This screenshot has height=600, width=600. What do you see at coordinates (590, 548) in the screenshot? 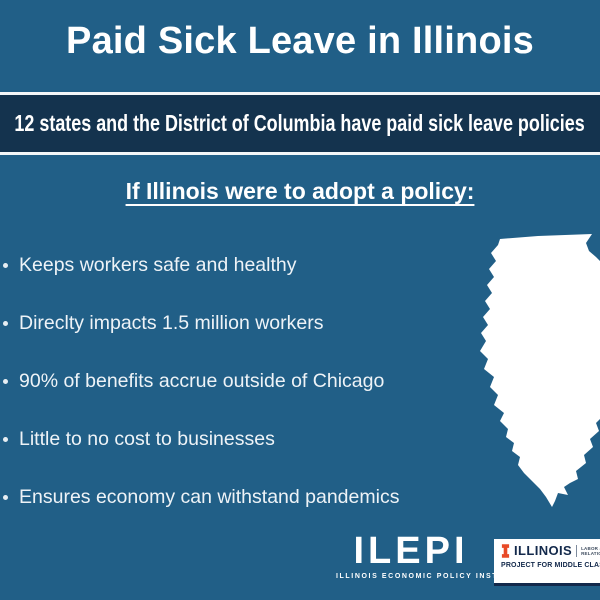
I see `partner-unit-line1: LABOR & EMPLOYMENT` at bounding box center [590, 548].